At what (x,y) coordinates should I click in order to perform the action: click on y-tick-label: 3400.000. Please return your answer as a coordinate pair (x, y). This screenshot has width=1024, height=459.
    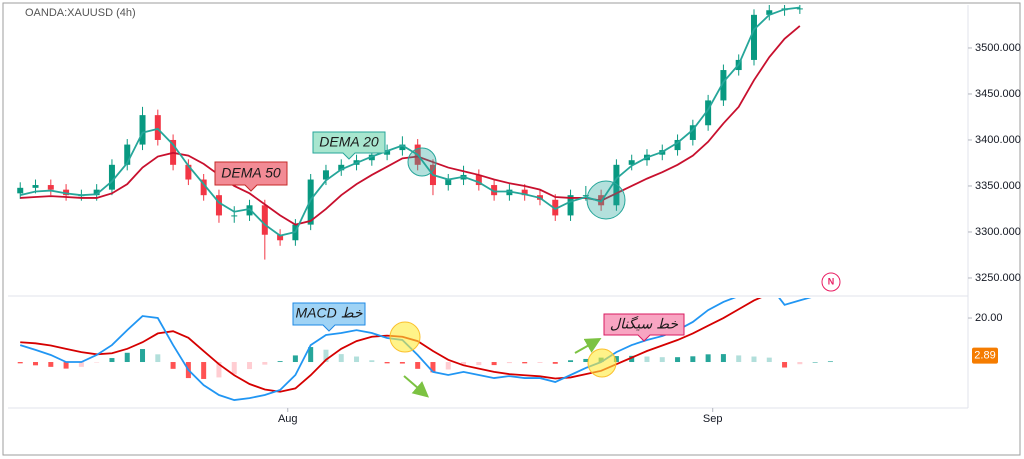
    Looking at the image, I should click on (998, 140).